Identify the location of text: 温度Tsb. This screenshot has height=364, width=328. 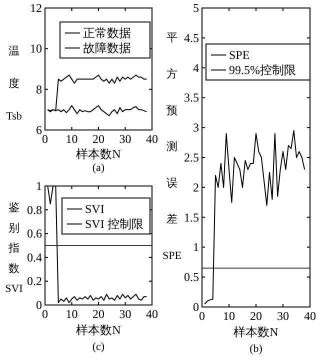
(14, 83).